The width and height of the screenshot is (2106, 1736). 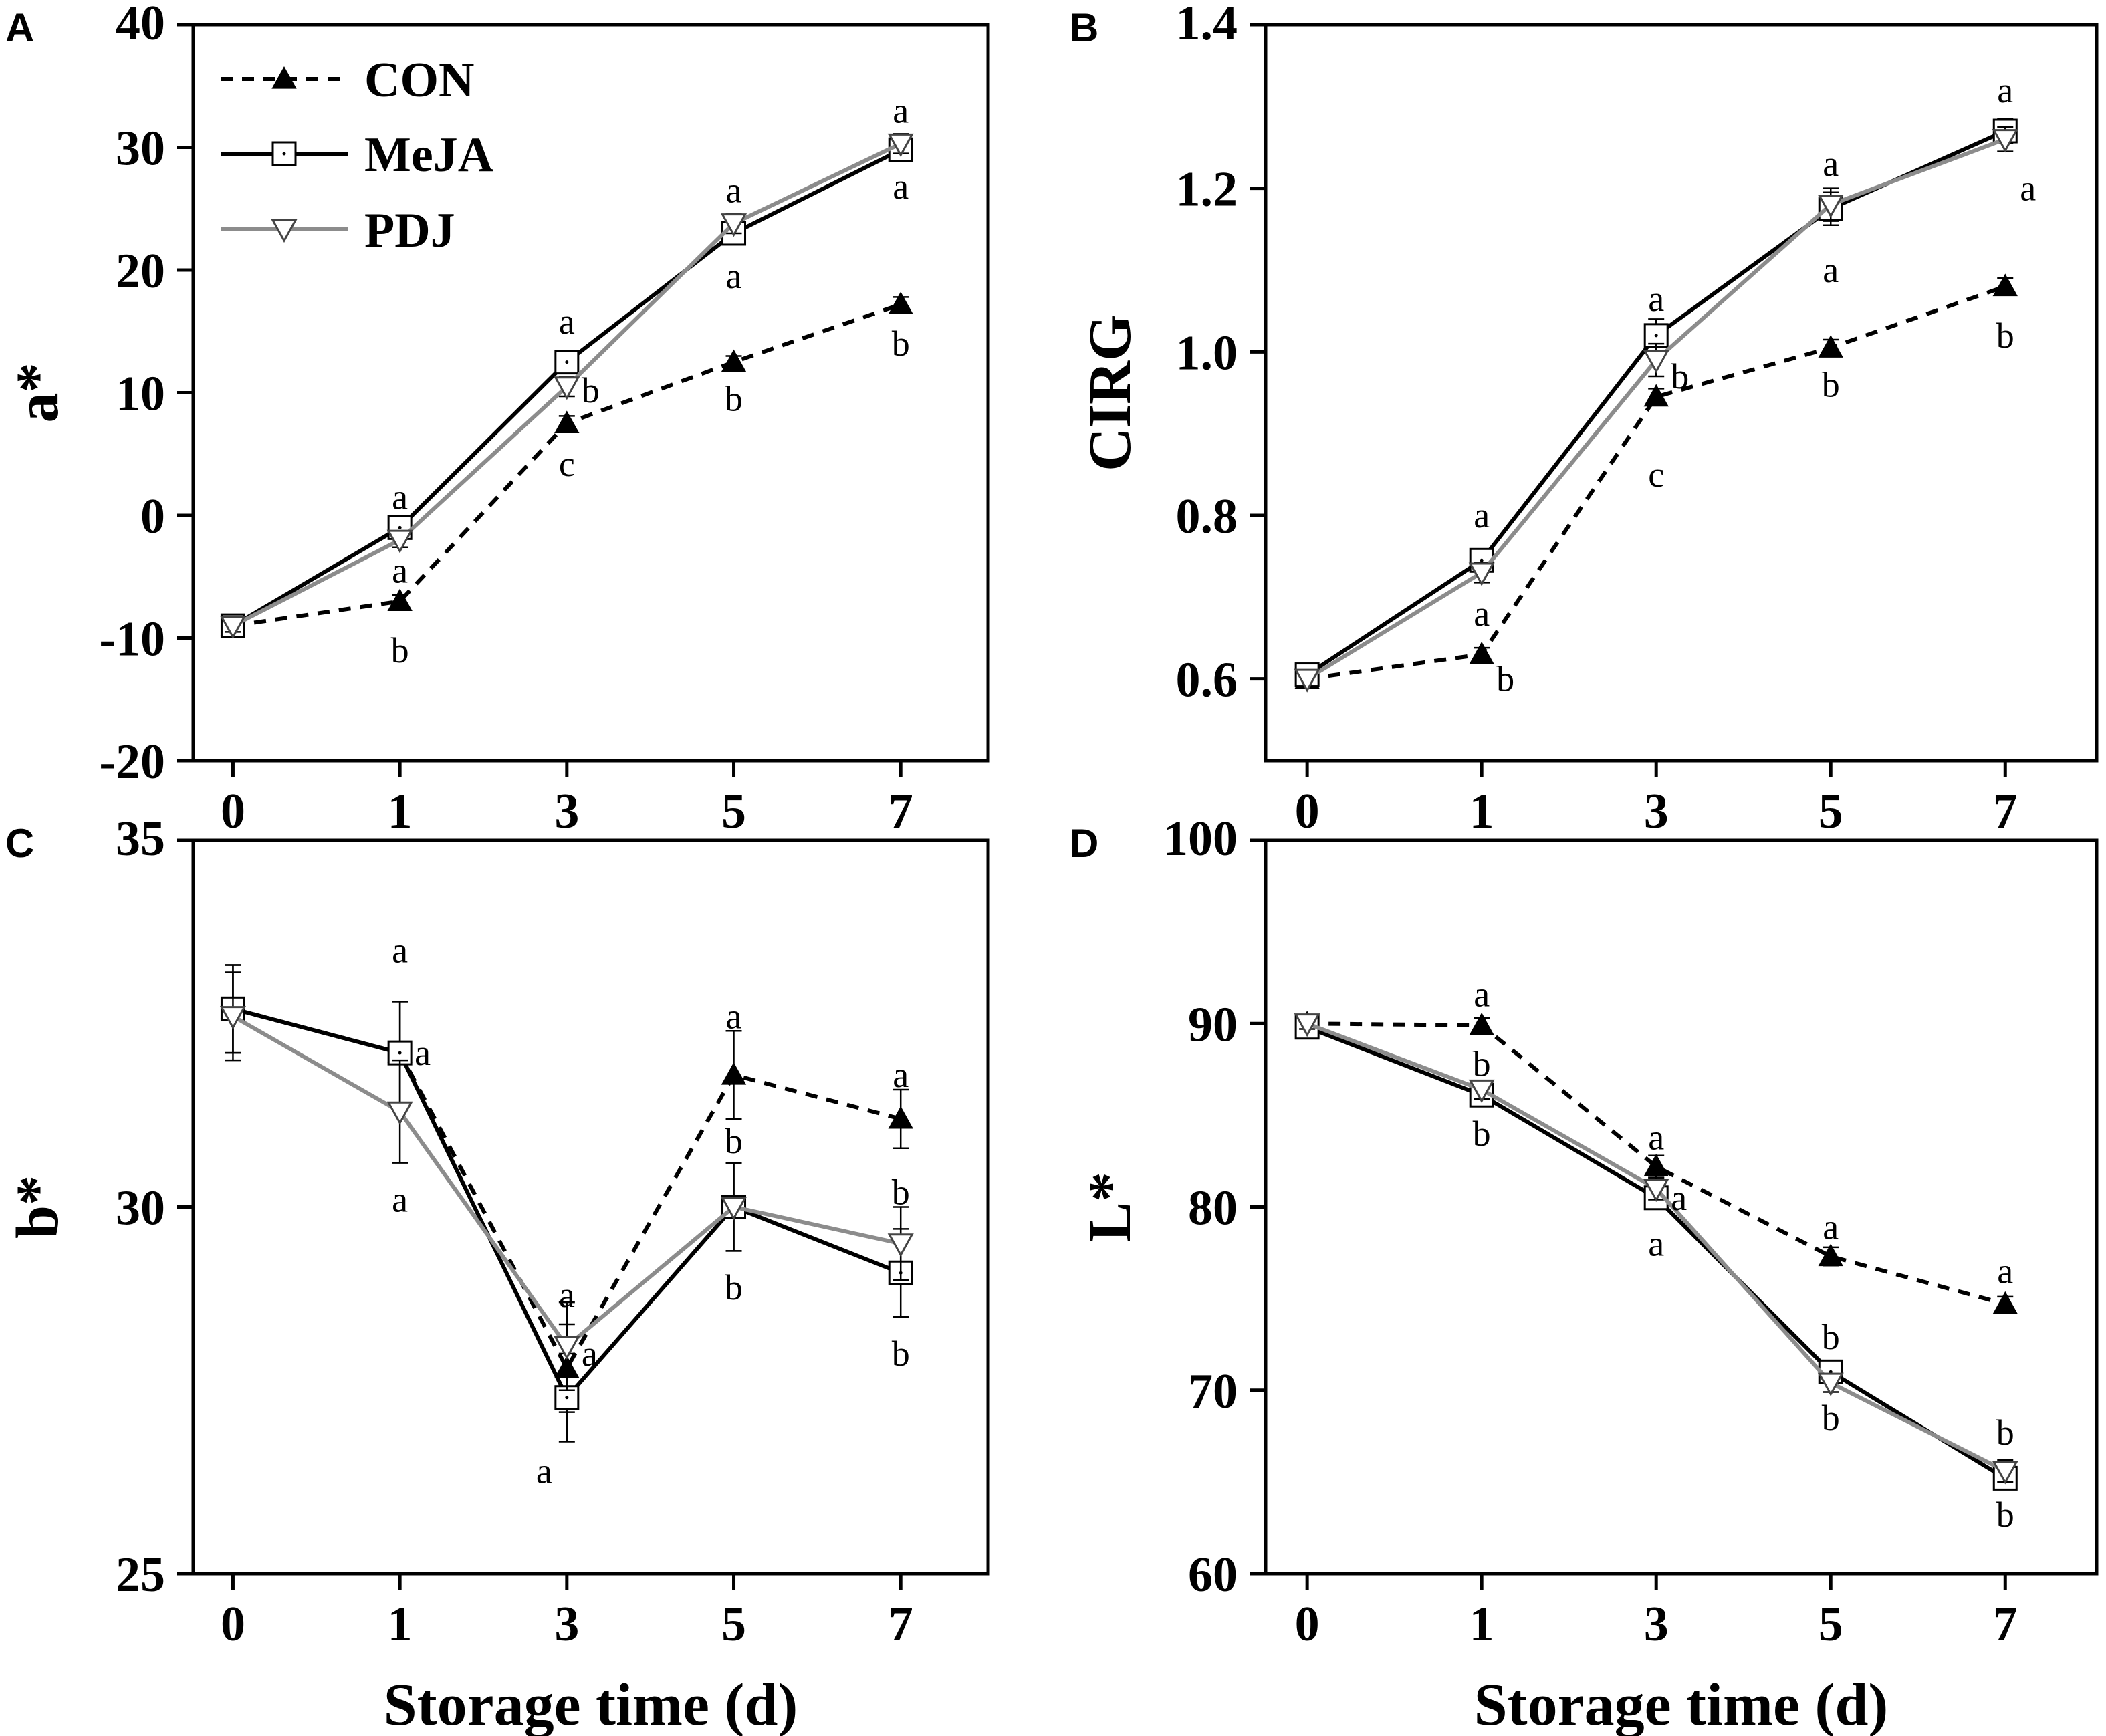 What do you see at coordinates (1207, 516) in the screenshot?
I see `y-tick-label: 0.8` at bounding box center [1207, 516].